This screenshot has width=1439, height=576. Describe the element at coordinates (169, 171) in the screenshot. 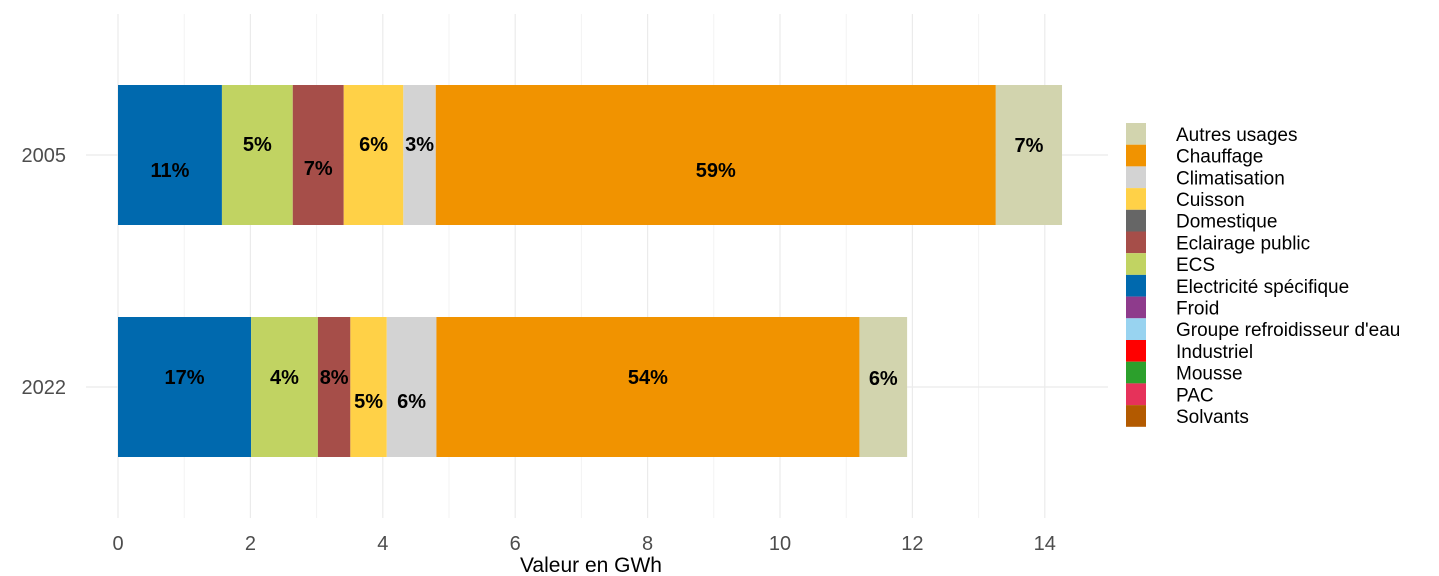

I see `data-label: 11%` at that location.